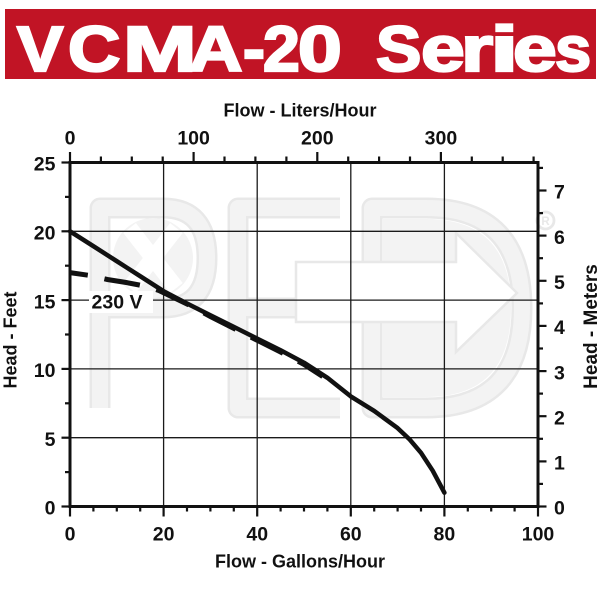 The width and height of the screenshot is (600, 605). What do you see at coordinates (590, 326) in the screenshot?
I see `svg-text: Head - Meters` at bounding box center [590, 326].